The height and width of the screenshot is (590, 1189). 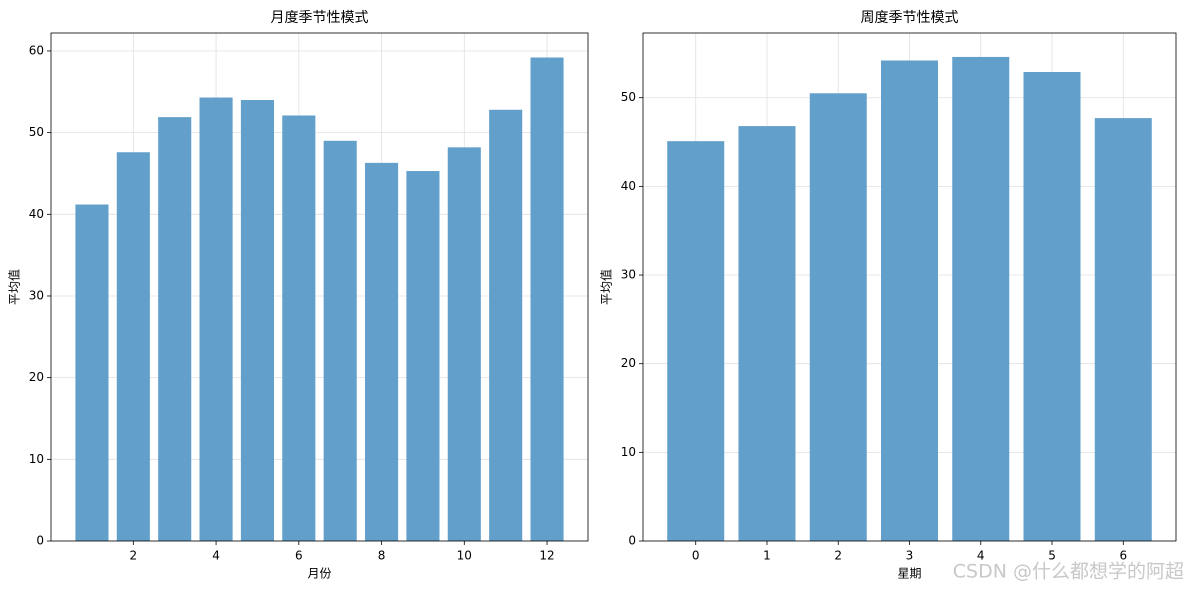 What do you see at coordinates (320, 18) in the screenshot?
I see `chart-title: 月度季节性模式` at bounding box center [320, 18].